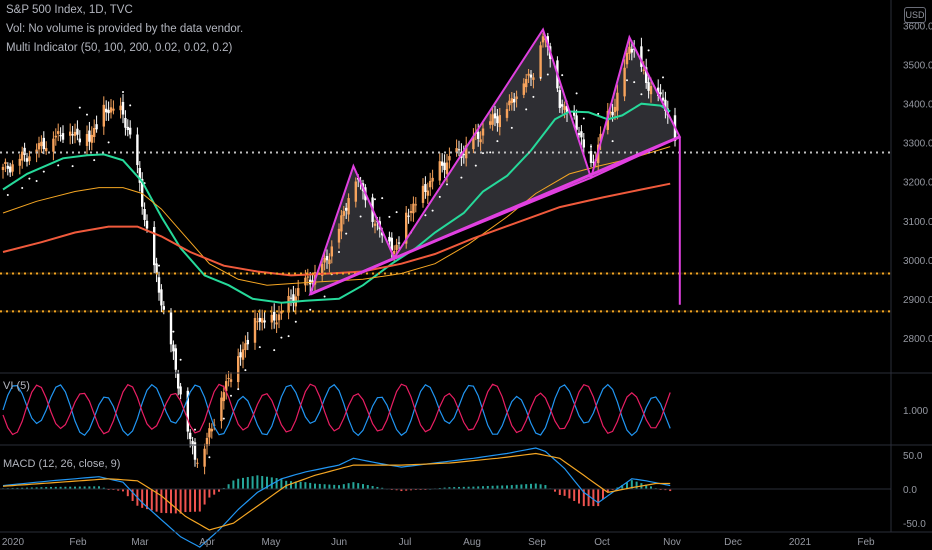  I want to click on macd-legend: MACD (12, 26, close, 9), so click(62, 464).